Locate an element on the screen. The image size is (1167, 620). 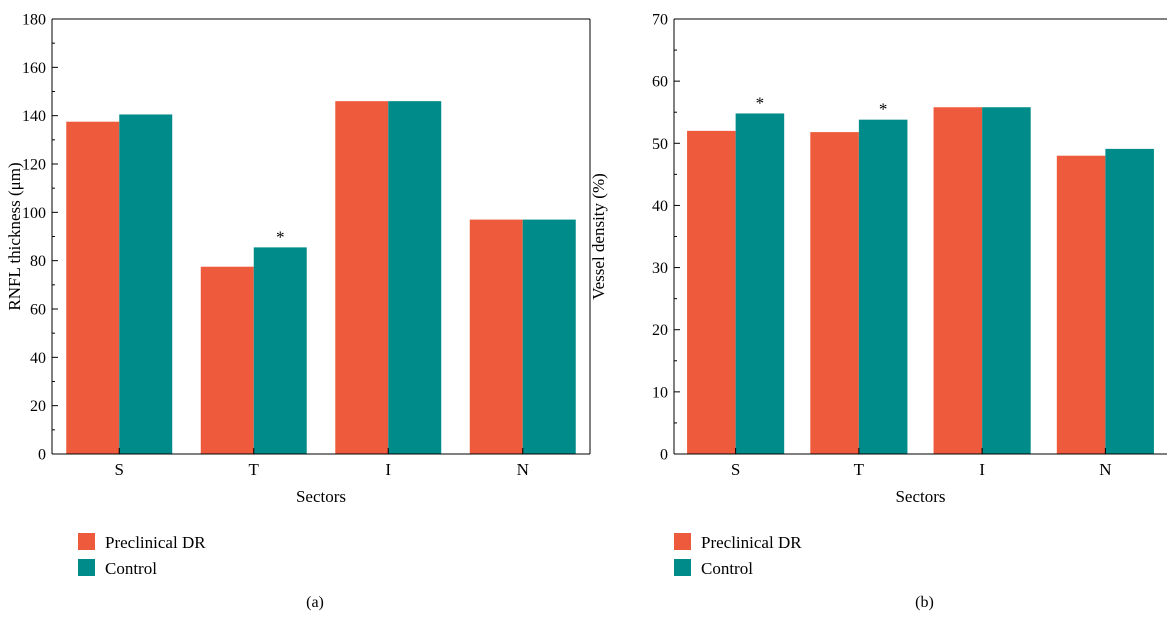
panel-label: (a) is located at coordinates (315, 602).